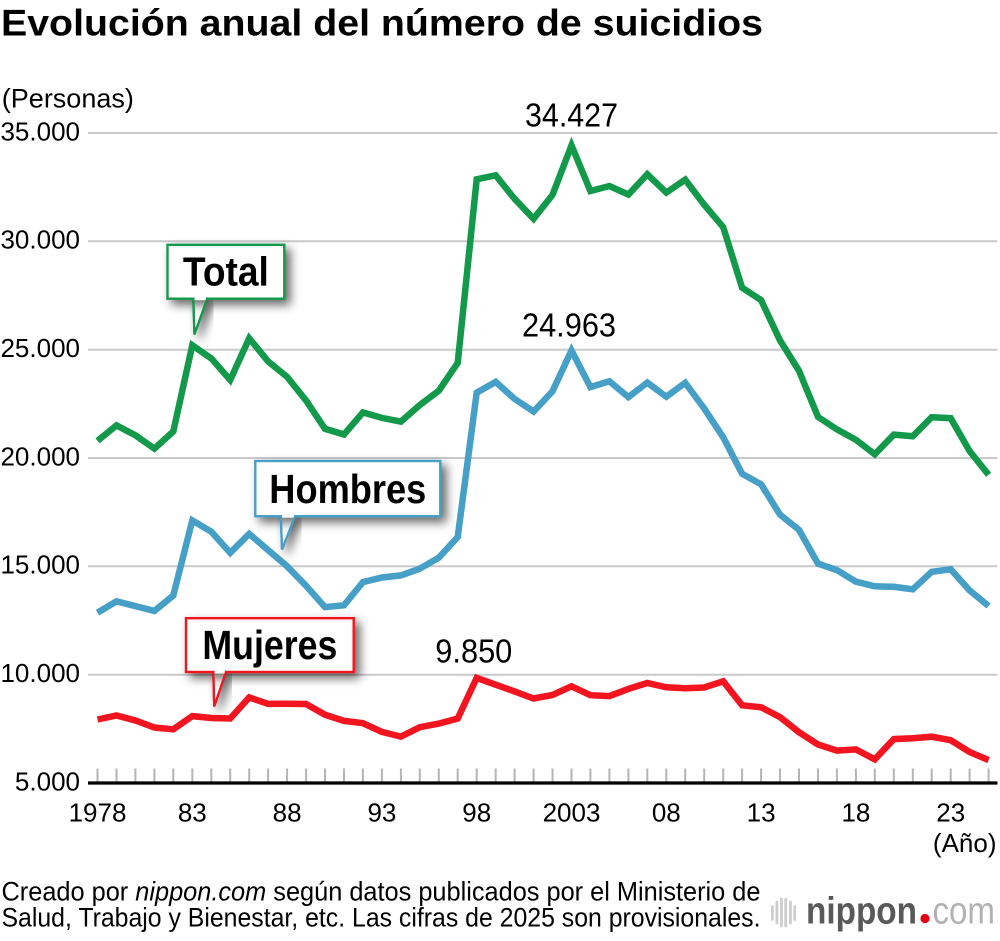 This screenshot has width=1000, height=941. Describe the element at coordinates (950, 813) in the screenshot. I see `svg-text: 23` at that location.